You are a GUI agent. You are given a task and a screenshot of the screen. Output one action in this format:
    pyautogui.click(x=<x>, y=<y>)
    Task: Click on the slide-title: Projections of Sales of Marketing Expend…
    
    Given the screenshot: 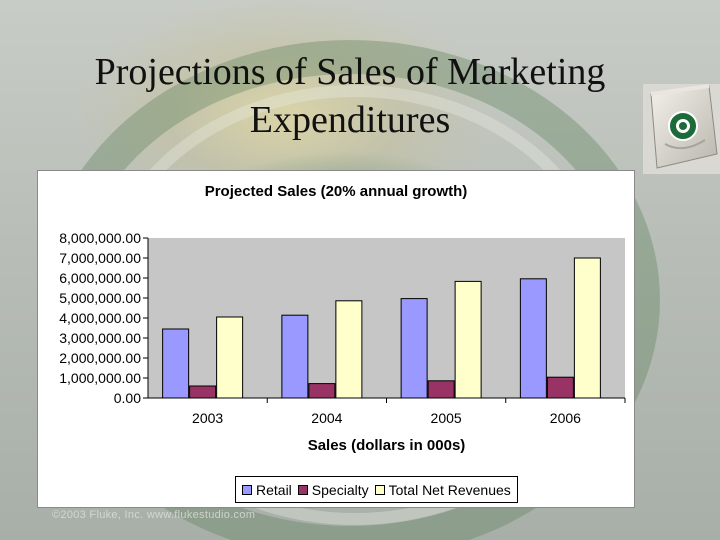 What is the action you would take?
    pyautogui.click(x=350, y=96)
    